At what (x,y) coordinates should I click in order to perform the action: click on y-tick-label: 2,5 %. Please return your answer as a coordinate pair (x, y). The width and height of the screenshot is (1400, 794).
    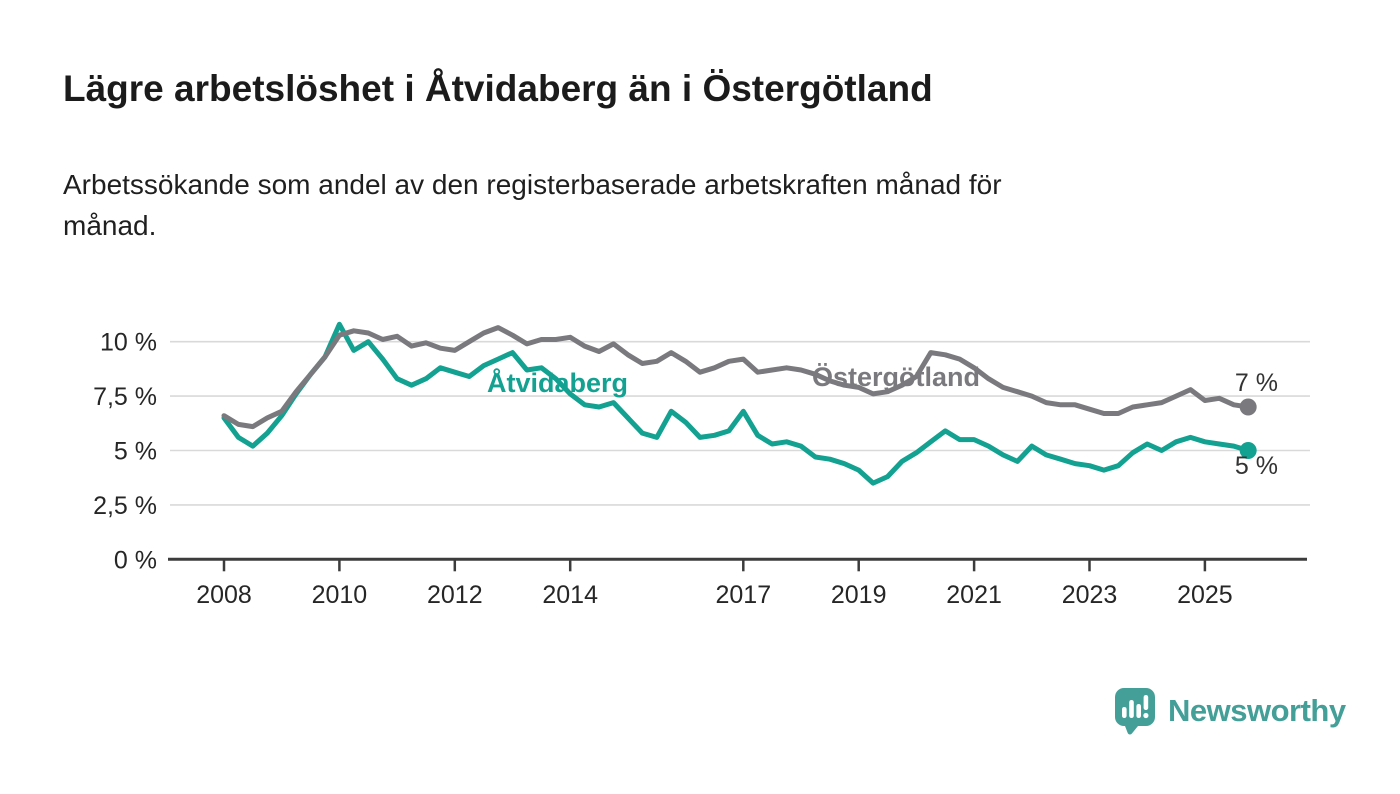
    Looking at the image, I should click on (125, 506).